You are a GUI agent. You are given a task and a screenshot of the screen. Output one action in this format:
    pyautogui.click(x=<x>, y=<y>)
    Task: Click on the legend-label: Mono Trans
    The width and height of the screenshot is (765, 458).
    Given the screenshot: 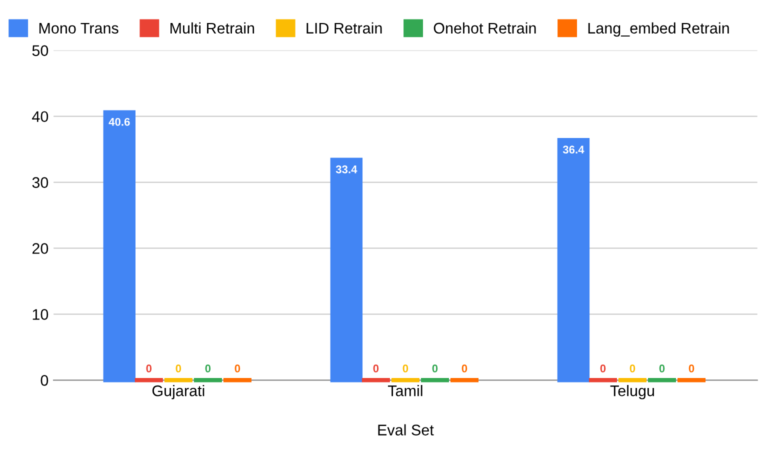 What is the action you would take?
    pyautogui.click(x=78, y=28)
    